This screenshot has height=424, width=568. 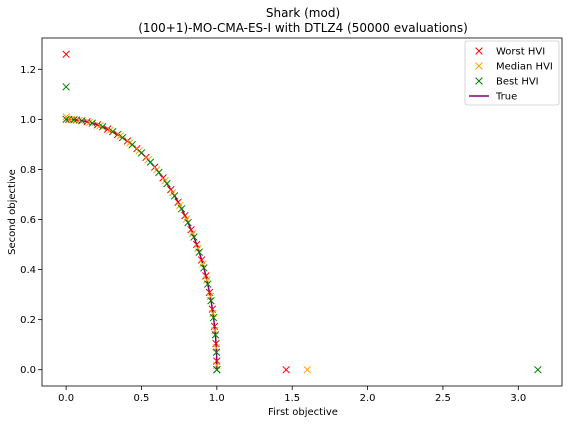 I want to click on legend-box, so click(x=512, y=73).